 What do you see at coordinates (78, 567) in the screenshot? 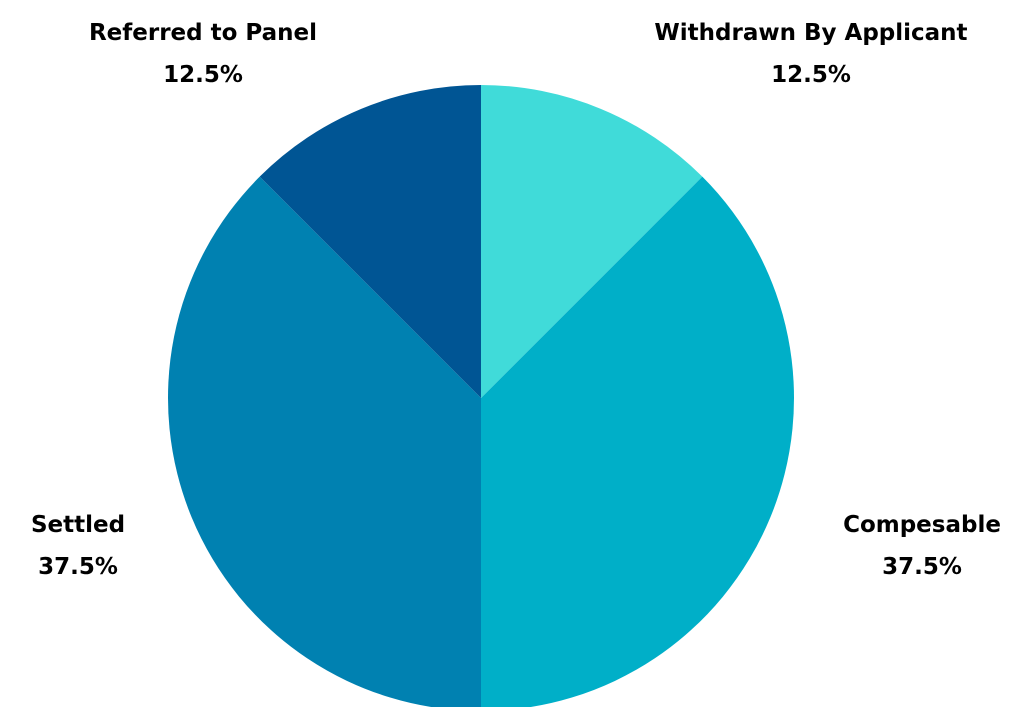
I see `slice-value-settled: 37.5%` at bounding box center [78, 567].